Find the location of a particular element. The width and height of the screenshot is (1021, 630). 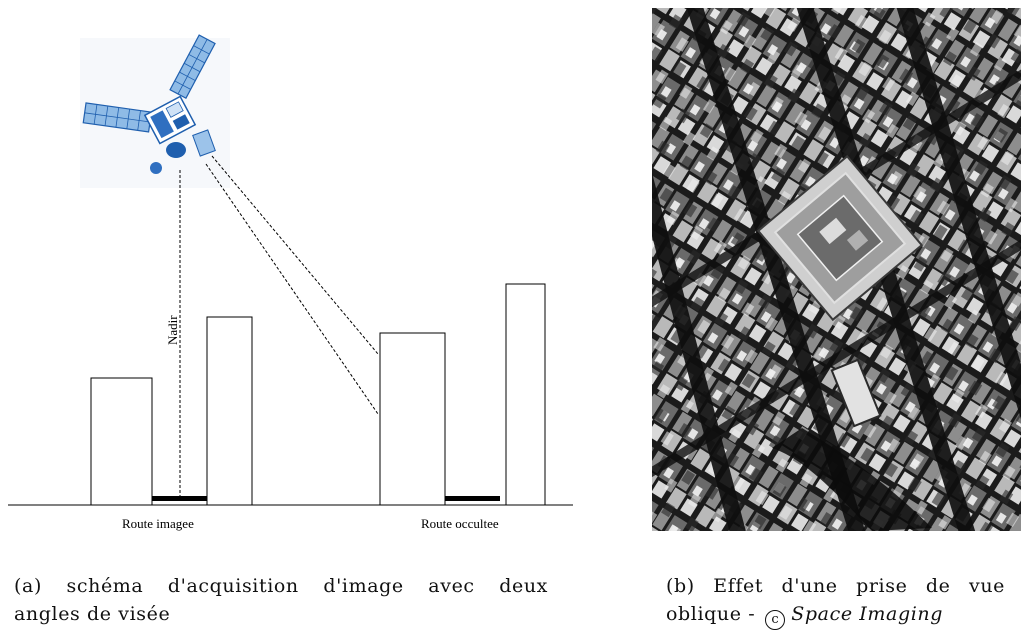

caption-b-line2: oblique - c Space Imaging is located at coordinates (841, 615).